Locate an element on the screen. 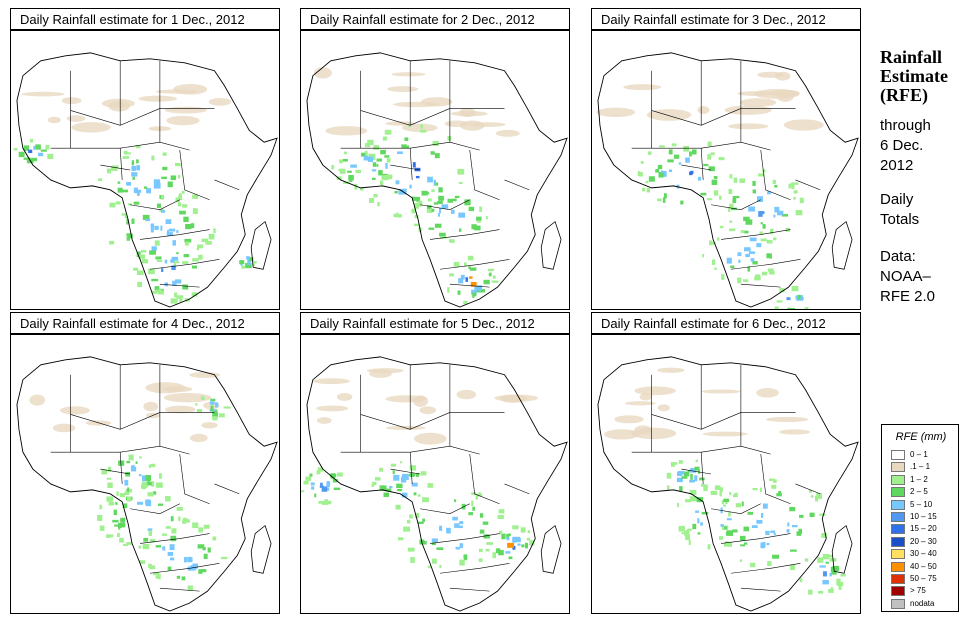  map-panel-1: Daily Rainfall estimate for 1 Dec., 2012 is located at coordinates (145, 159).